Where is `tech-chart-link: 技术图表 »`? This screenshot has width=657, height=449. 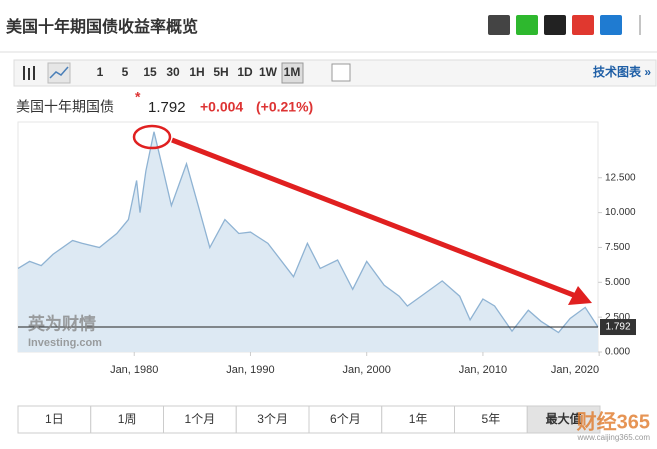 tech-chart-link: 技术图表 » is located at coordinates (622, 71).